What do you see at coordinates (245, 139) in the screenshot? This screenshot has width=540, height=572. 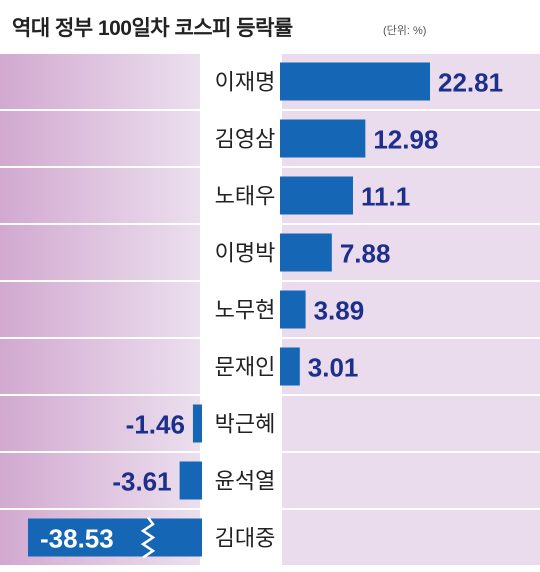 I see `category-label: 김영삼` at bounding box center [245, 139].